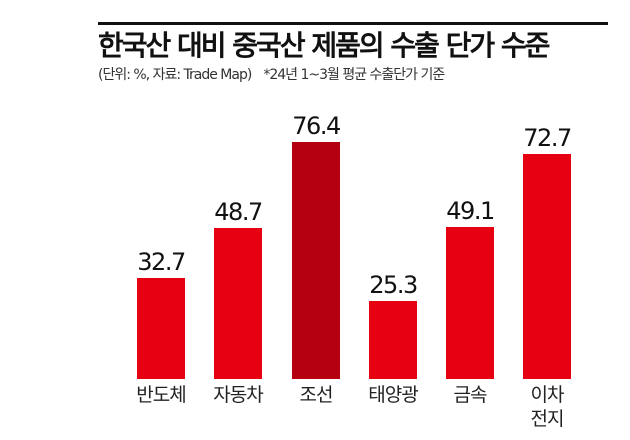 The image size is (630, 440). What do you see at coordinates (393, 285) in the screenshot?
I see `bar-value-label: 25.3` at bounding box center [393, 285].